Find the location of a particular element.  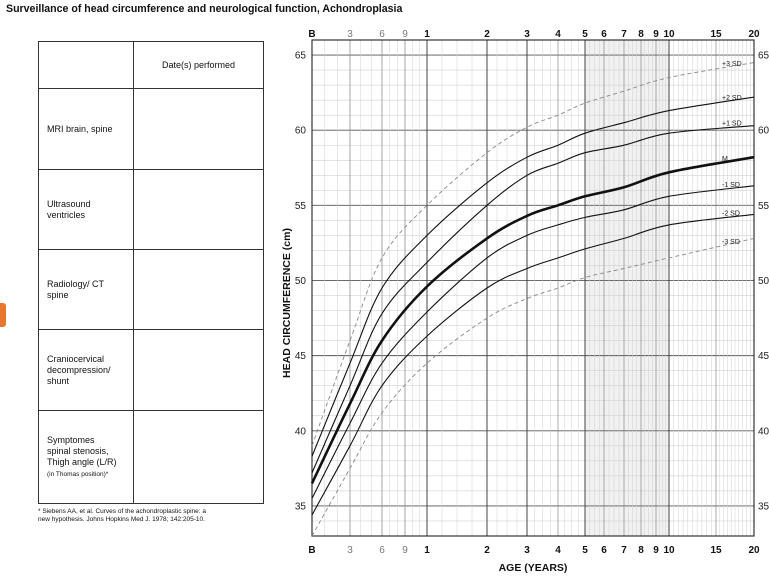

procedure-label-line: decompression/ is located at coordinates (79, 369).